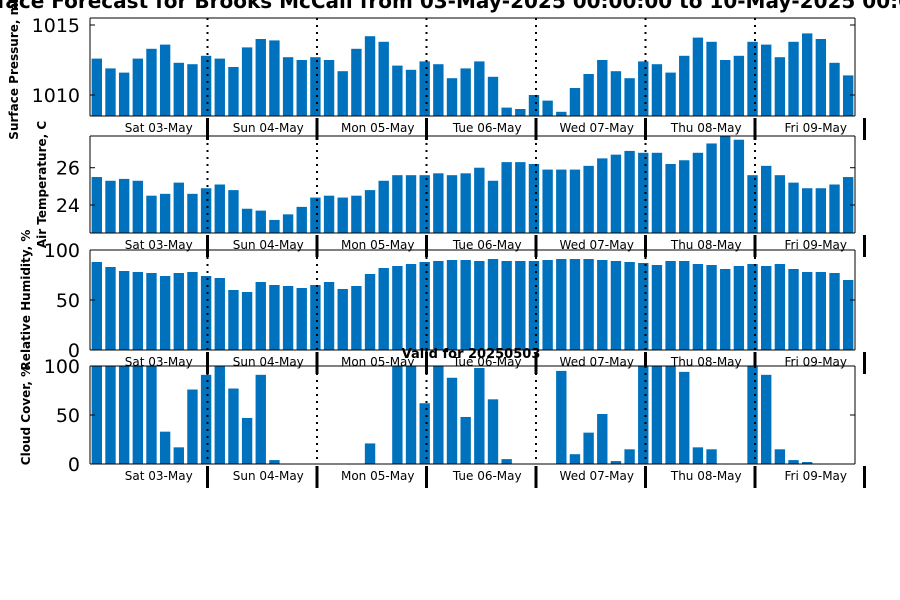 The height and width of the screenshot is (600, 900). I want to click on day-label: Tue 06-May, so click(487, 476).